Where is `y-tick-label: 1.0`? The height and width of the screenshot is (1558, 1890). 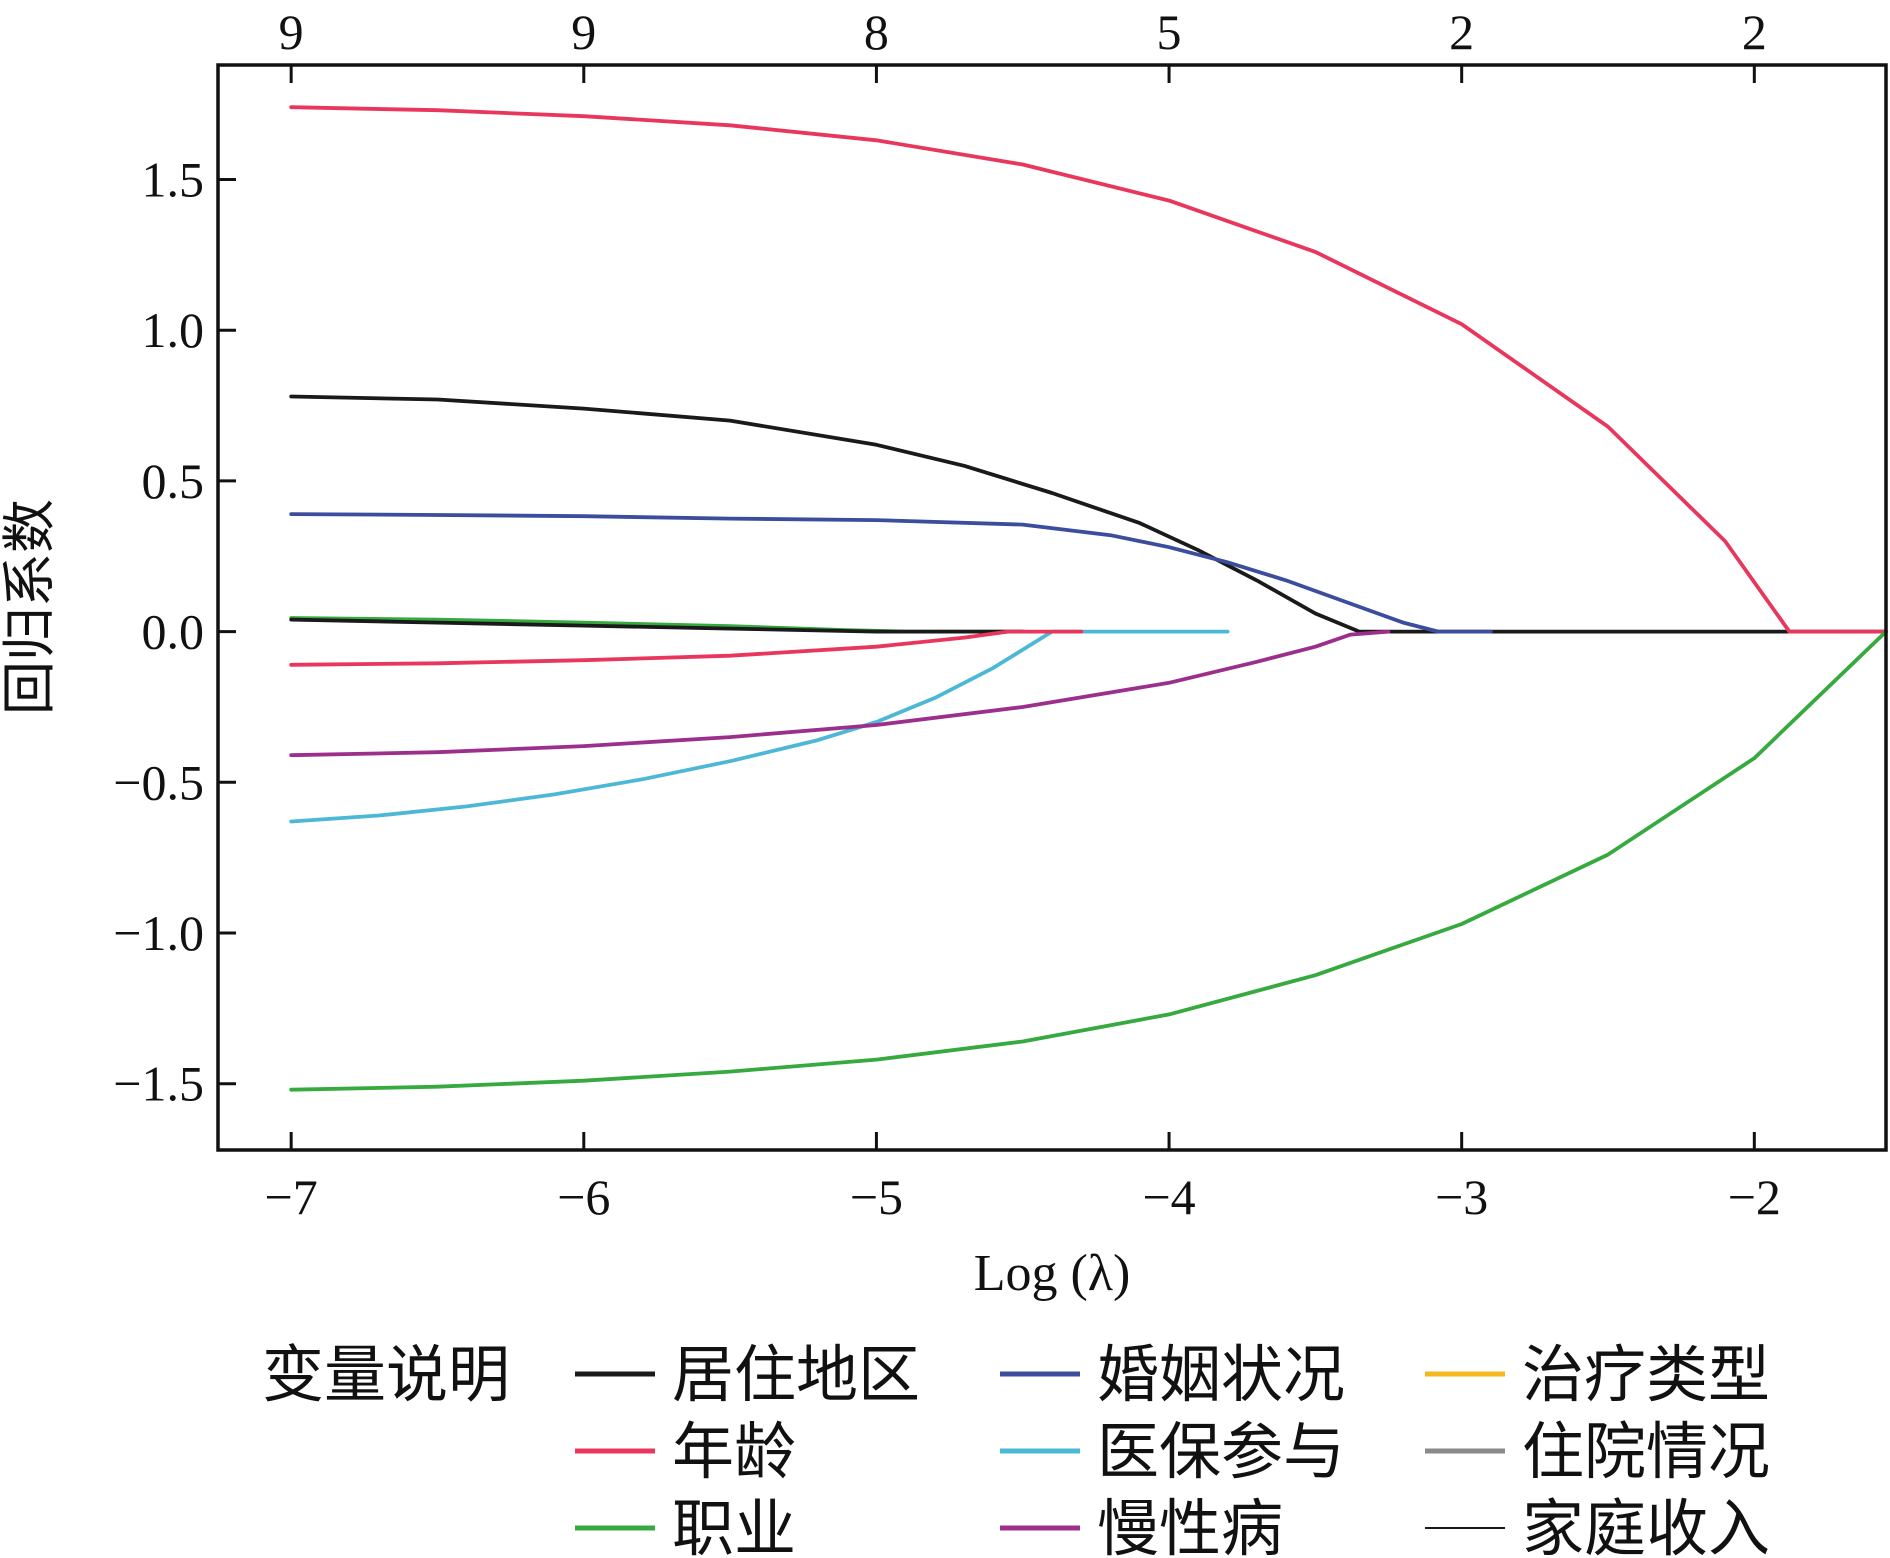
y-tick-label: 1.0 is located at coordinates (173, 330).